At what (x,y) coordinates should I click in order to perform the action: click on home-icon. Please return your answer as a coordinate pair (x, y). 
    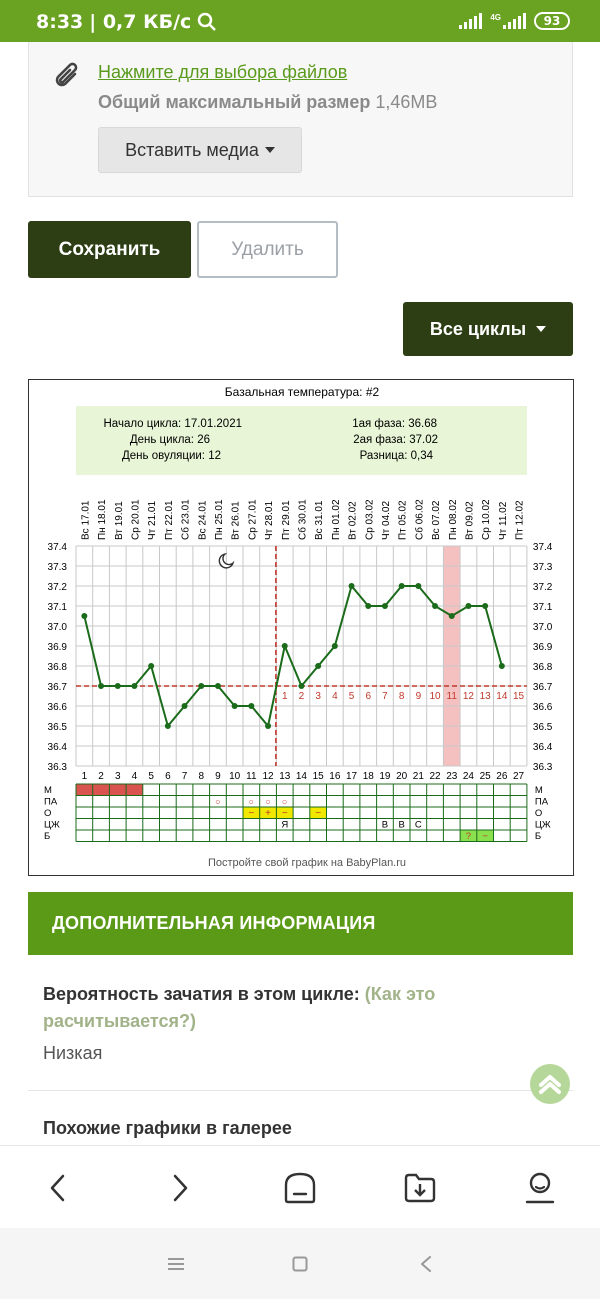
    Looking at the image, I should click on (300, 1188).